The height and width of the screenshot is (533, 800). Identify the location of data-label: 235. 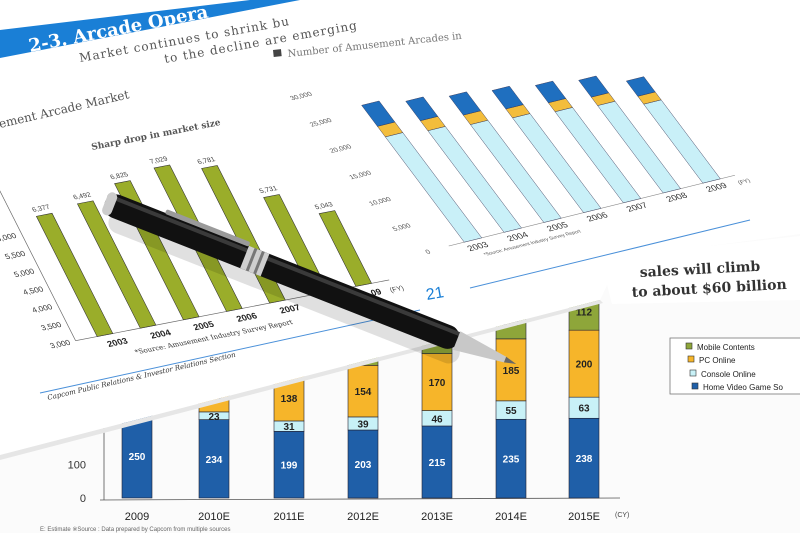
(511, 460).